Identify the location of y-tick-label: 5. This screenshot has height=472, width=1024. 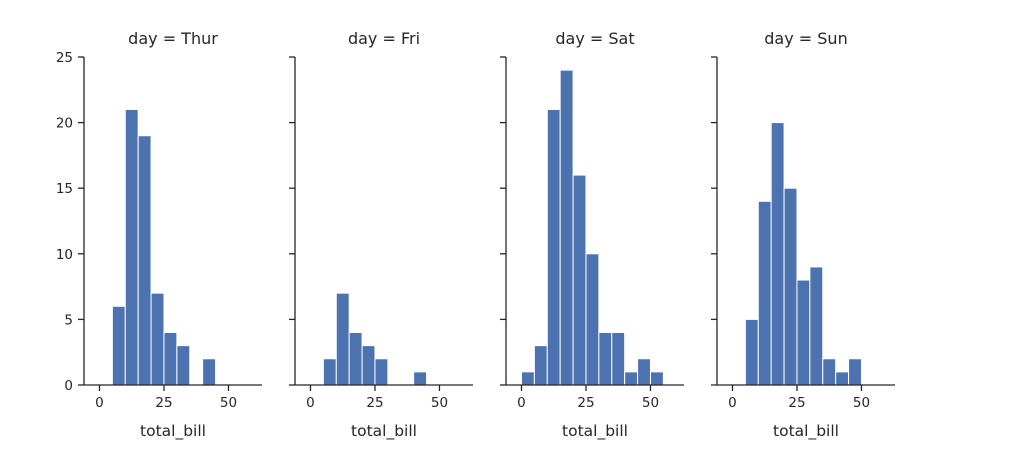
(68, 320).